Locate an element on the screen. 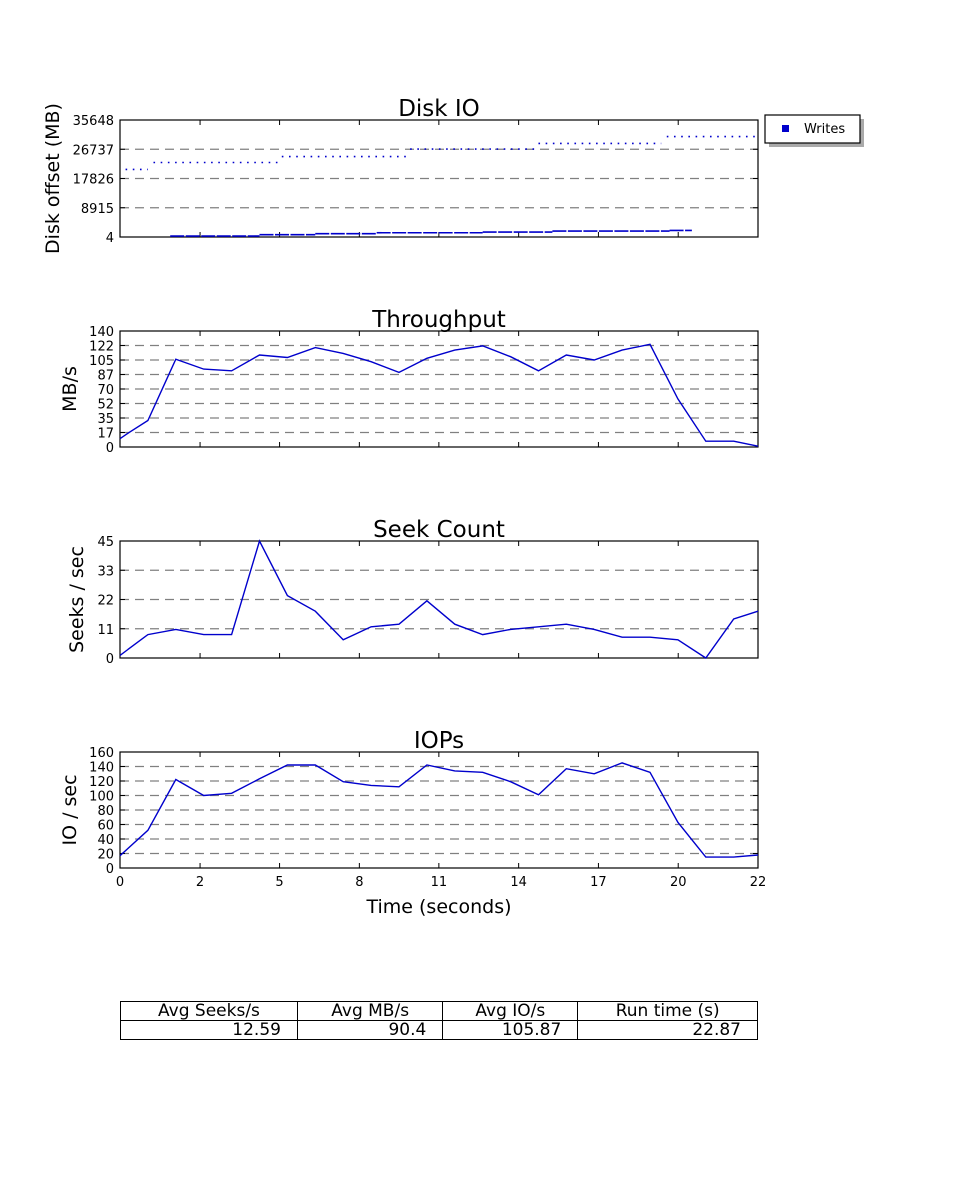 The height and width of the screenshot is (1200, 960). x-tick-label: 8 is located at coordinates (359, 882).